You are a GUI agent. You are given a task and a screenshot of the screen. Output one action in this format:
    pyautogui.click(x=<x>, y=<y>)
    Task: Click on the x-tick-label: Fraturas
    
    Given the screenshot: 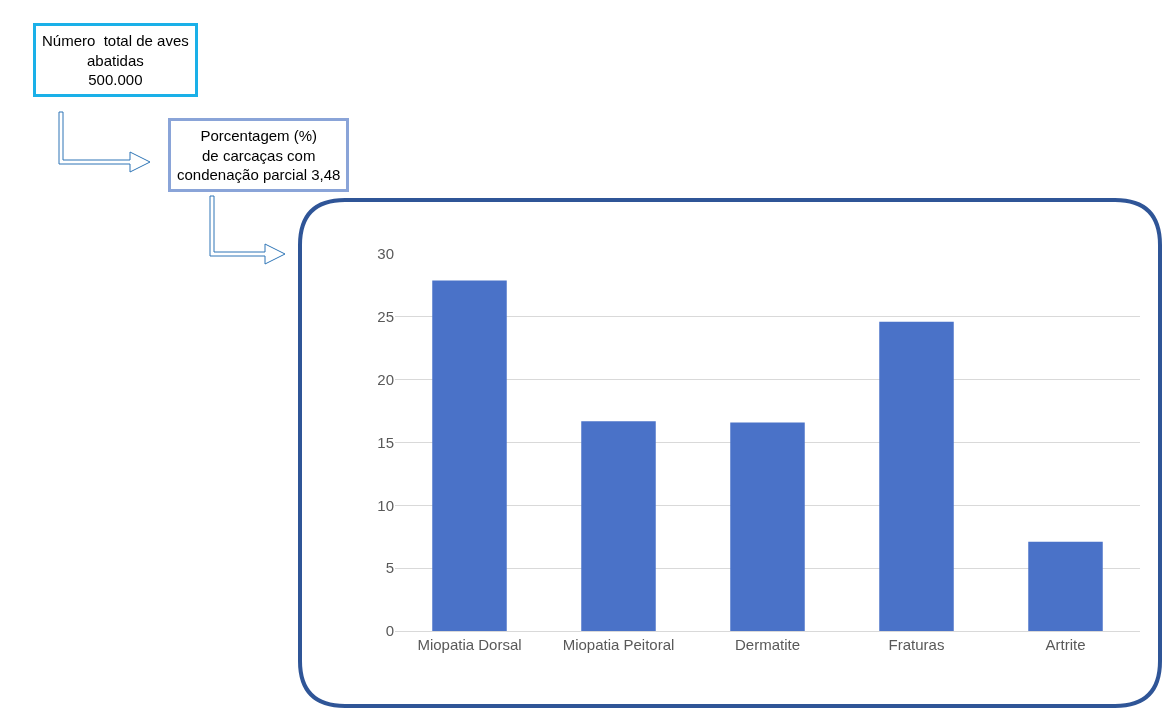 What is the action you would take?
    pyautogui.click(x=916, y=644)
    